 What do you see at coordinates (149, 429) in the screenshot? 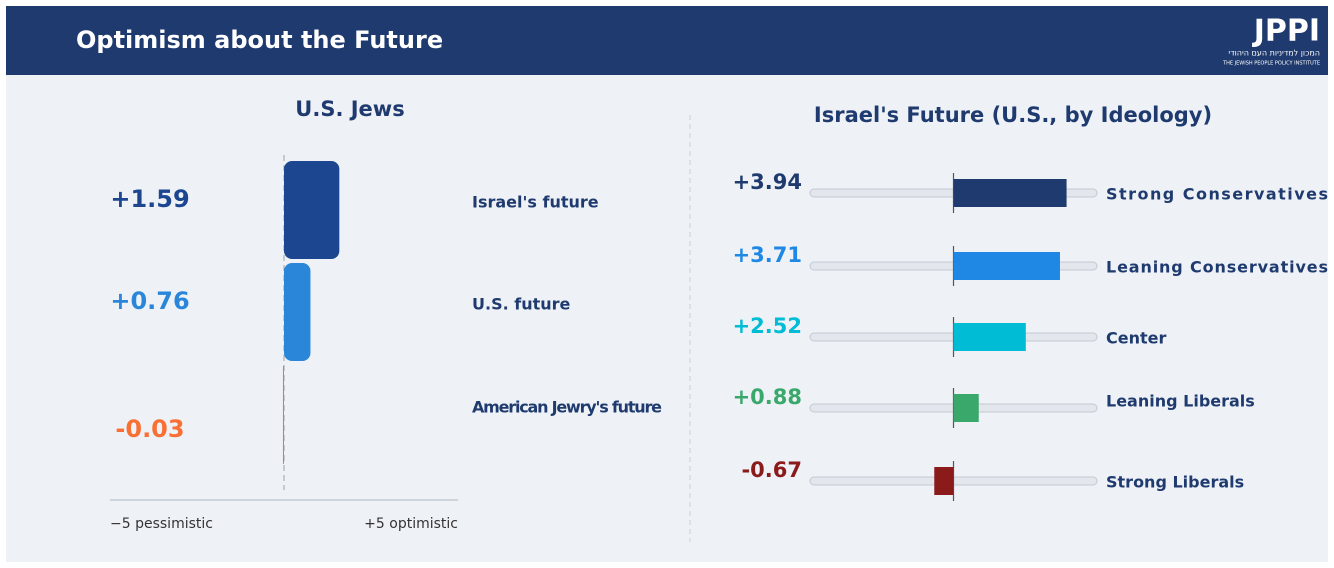
I see `value-label: -0.03` at bounding box center [149, 429].